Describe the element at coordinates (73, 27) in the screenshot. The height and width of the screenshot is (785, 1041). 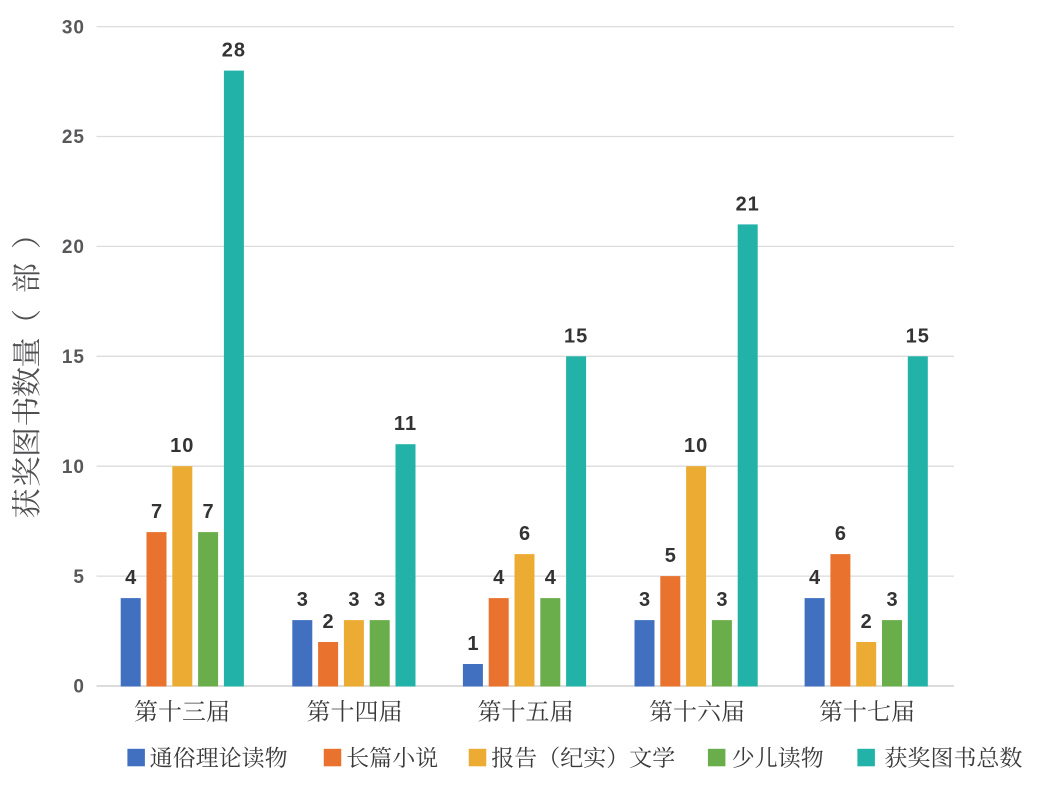
I see `svg-text: 30` at that location.